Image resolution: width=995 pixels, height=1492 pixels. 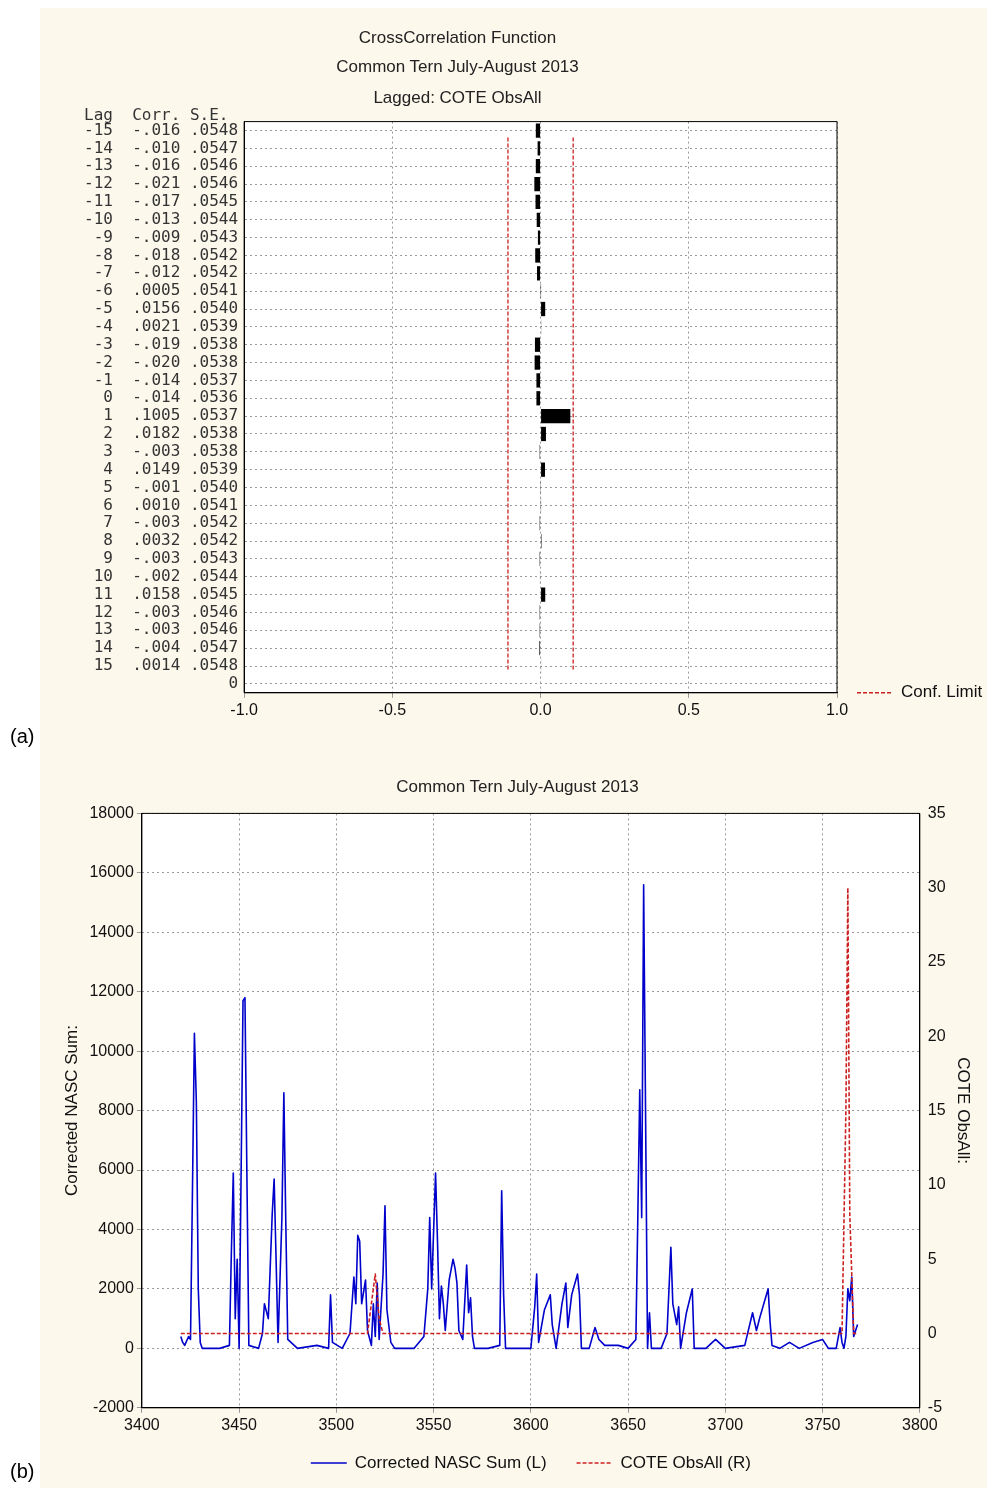 I want to click on chart-title: Common Tern July-August 2013, so click(x=517, y=786).